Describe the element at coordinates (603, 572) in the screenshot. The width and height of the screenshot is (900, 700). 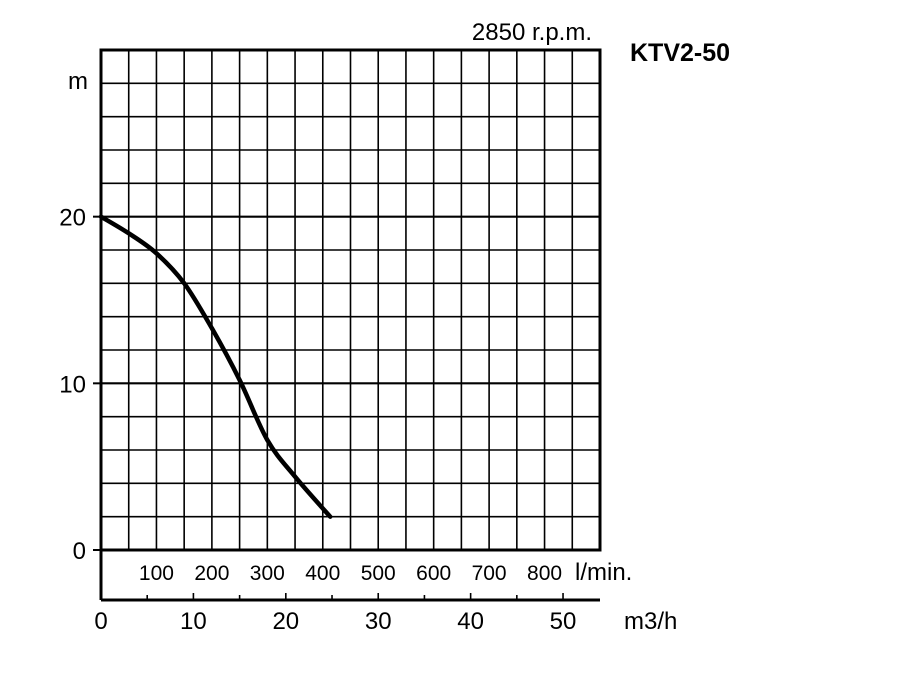
I see `x-axis-label-lmin: l/min.` at that location.